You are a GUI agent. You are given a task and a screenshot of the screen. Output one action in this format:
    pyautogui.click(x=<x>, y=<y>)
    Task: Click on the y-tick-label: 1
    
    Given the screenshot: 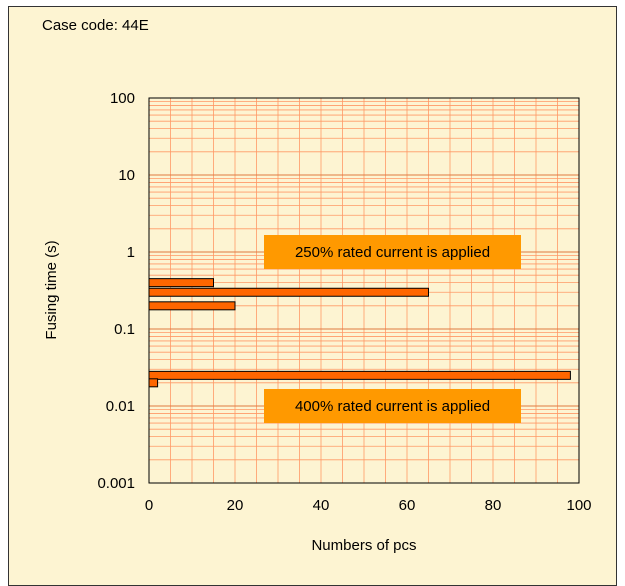 What is the action you would take?
    pyautogui.click(x=131, y=252)
    